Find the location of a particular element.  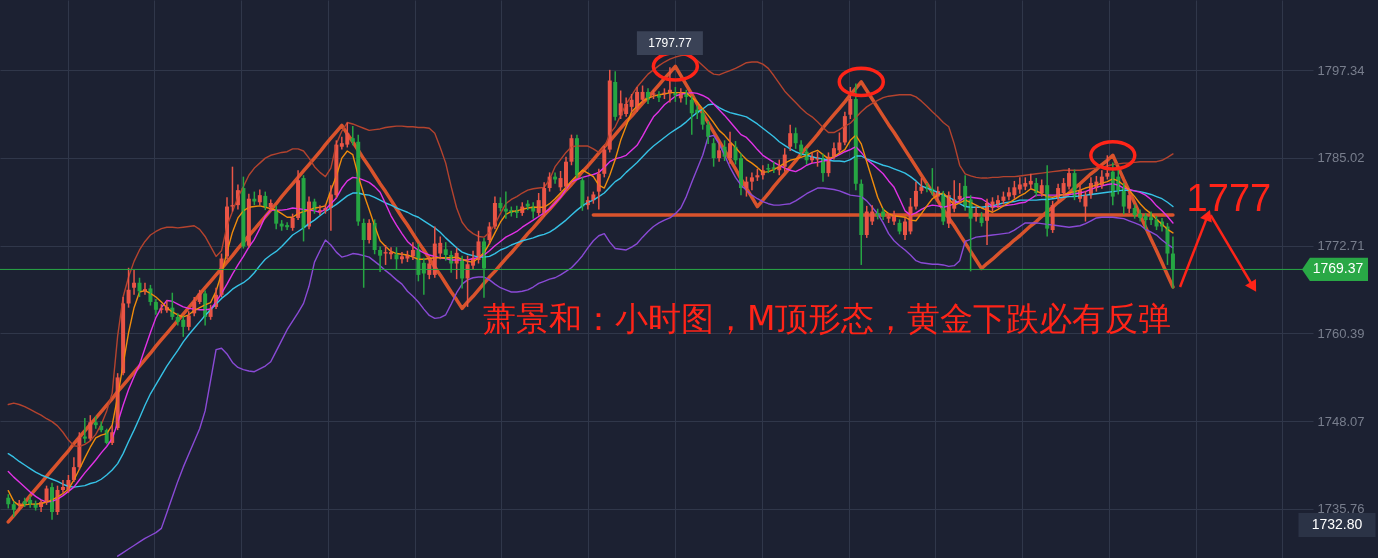

y-tick-label: 1735.76 is located at coordinates (1341, 509).